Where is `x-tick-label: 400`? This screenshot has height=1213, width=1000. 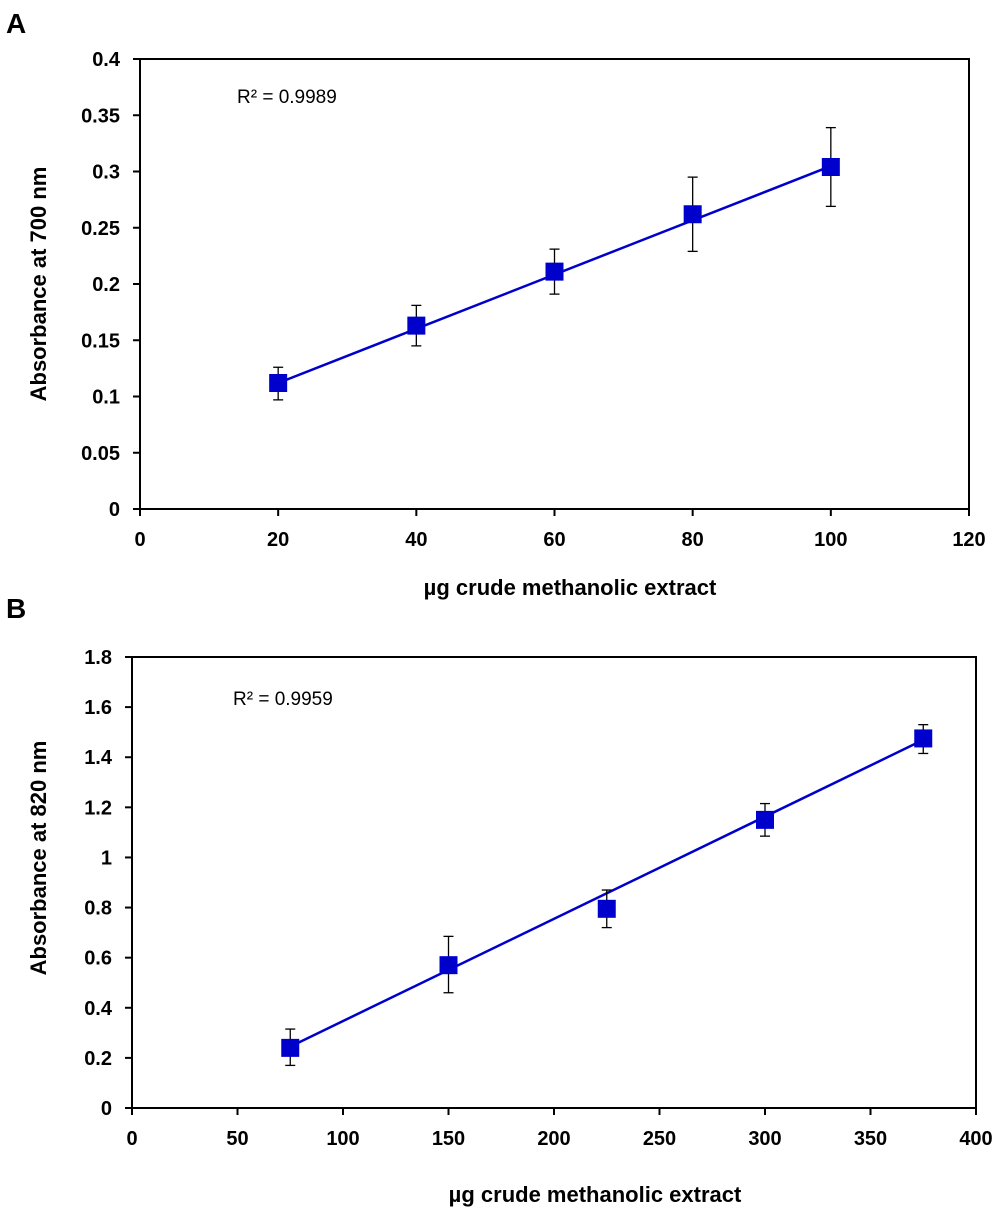 x-tick-label: 400 is located at coordinates (975, 1139).